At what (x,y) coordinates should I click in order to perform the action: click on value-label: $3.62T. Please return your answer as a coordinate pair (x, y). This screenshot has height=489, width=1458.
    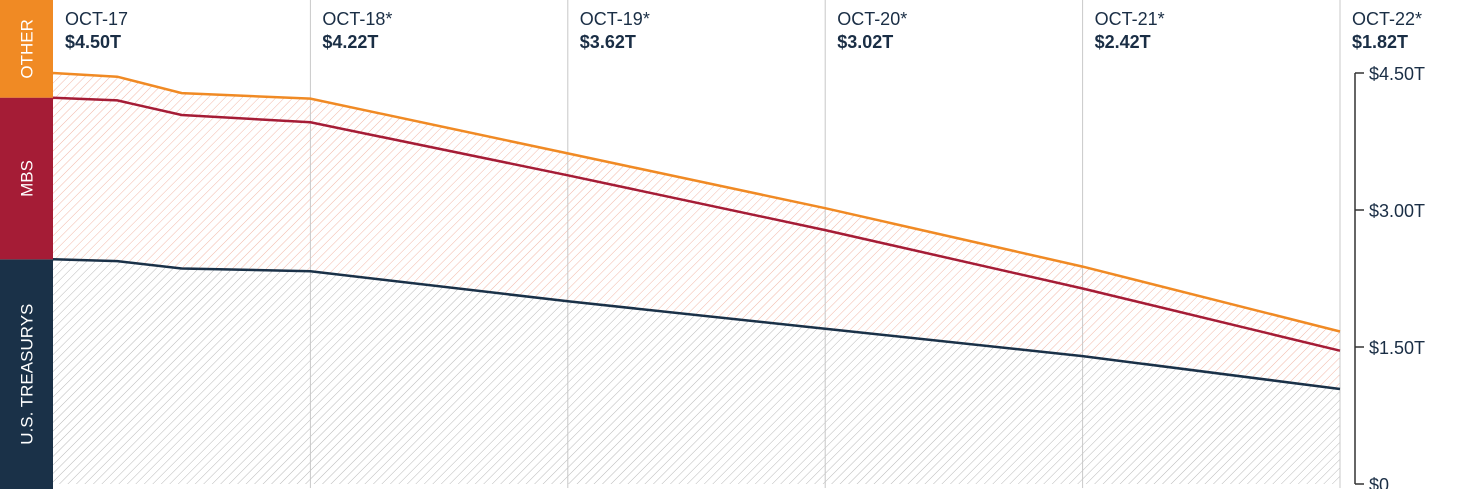
    Looking at the image, I should click on (608, 42).